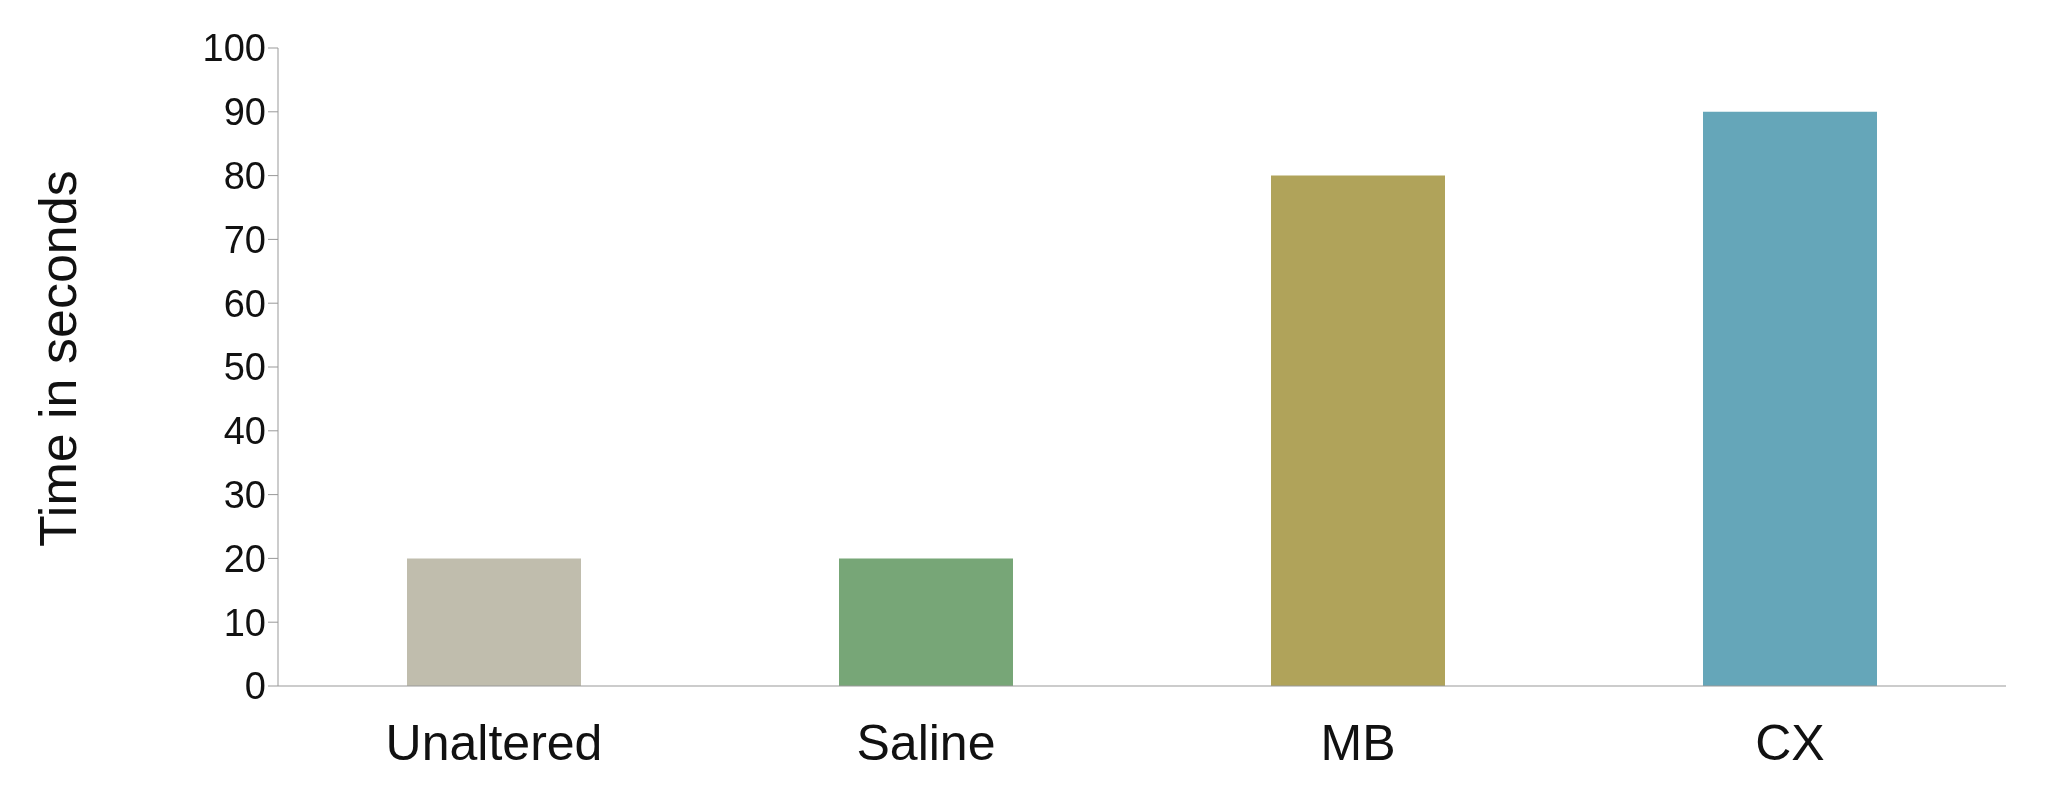  Describe the element at coordinates (244, 558) in the screenshot. I see `y-tick-label: 20` at that location.